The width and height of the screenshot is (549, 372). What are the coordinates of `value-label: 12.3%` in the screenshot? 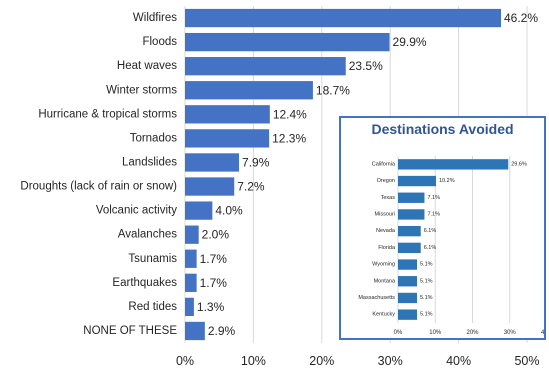 It's located at (289, 138).